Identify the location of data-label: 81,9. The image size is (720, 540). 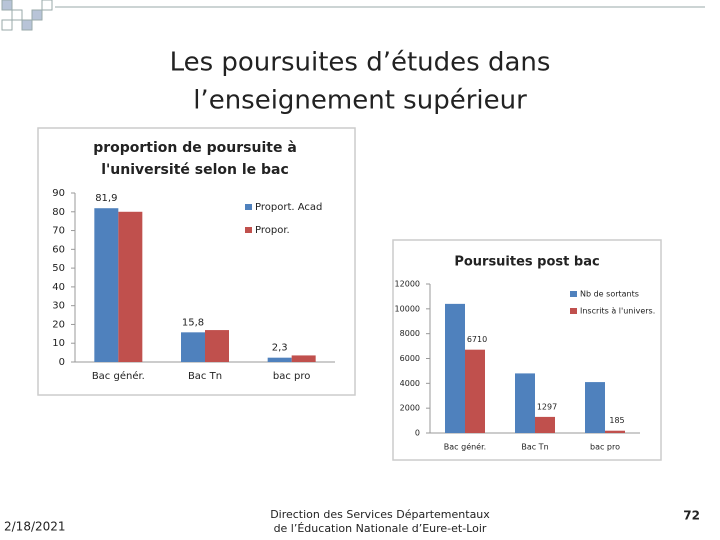
(106, 198).